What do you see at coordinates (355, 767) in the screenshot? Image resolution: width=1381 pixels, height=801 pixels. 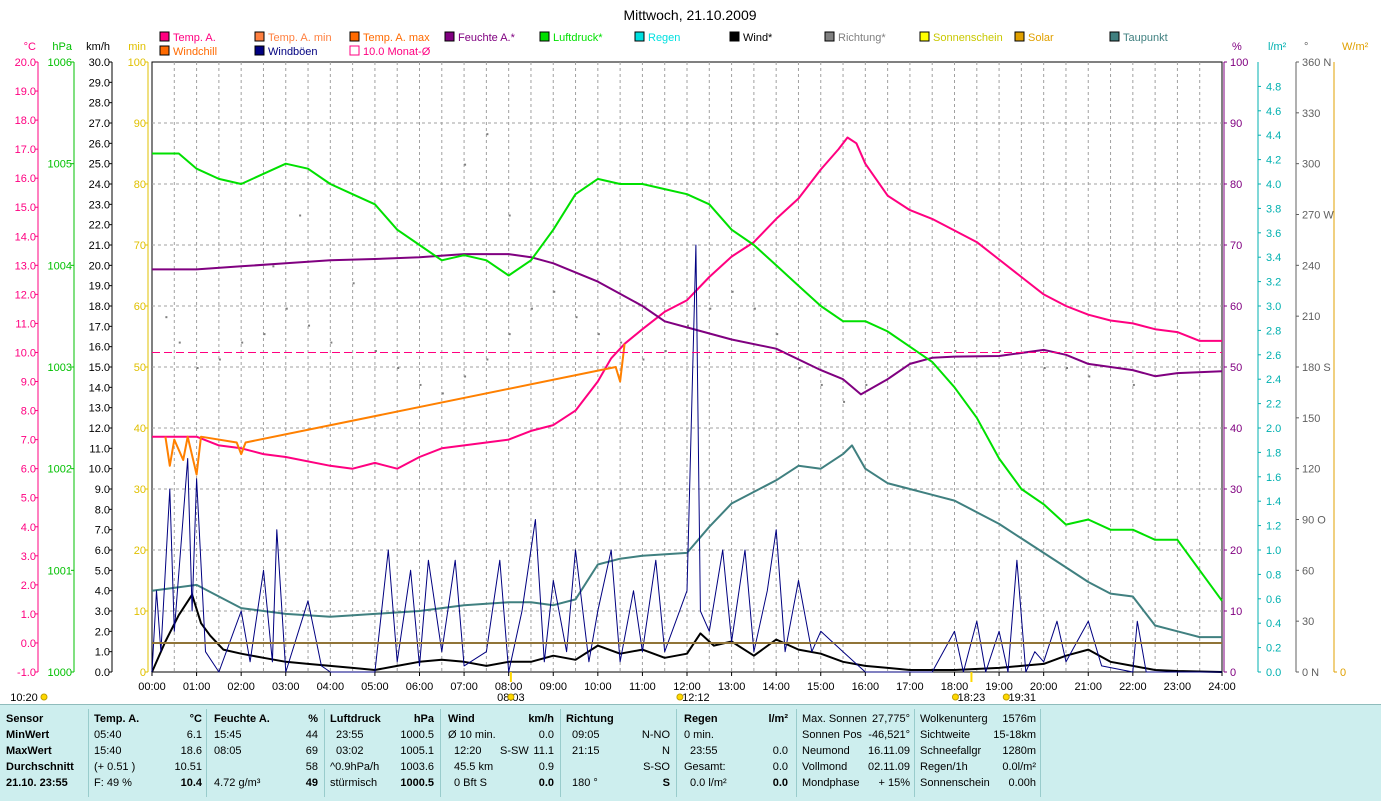 I see `luftdruck-trend: ^0.9hPa/h` at bounding box center [355, 767].